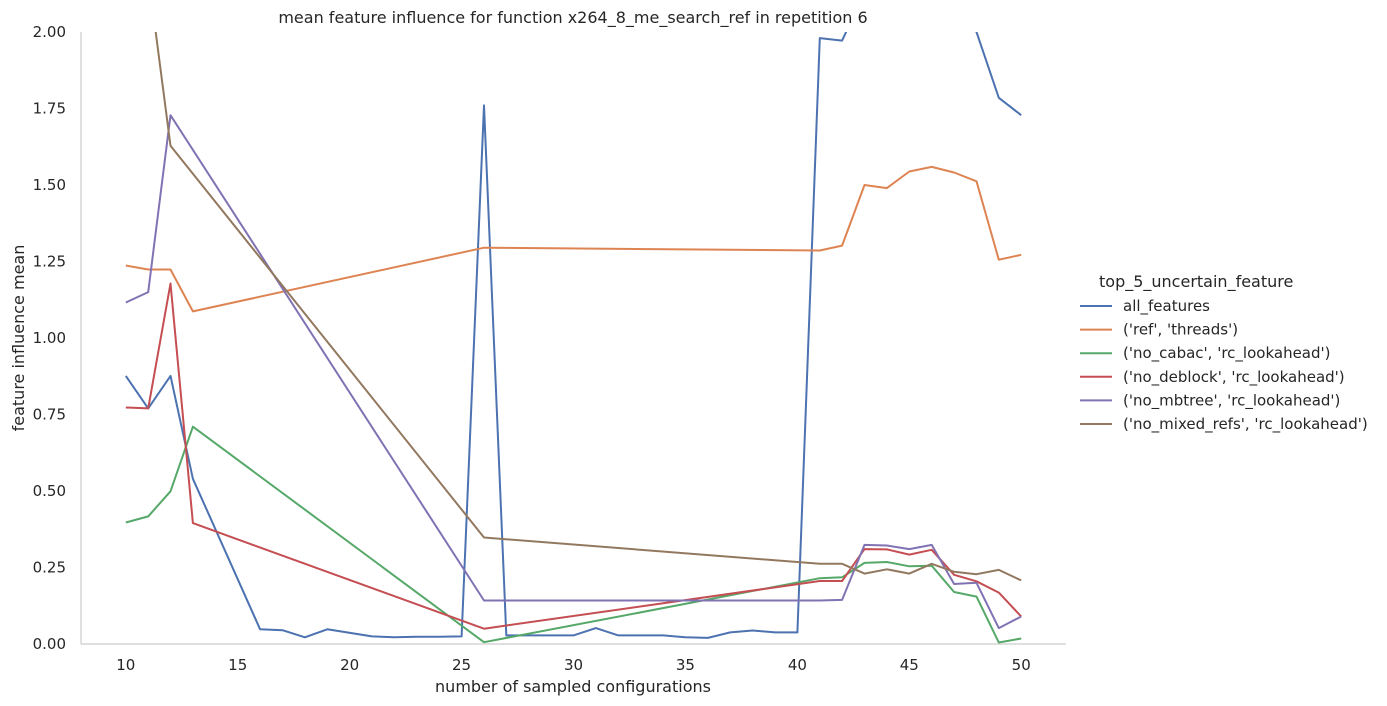  What do you see at coordinates (49, 262) in the screenshot?
I see `y-tick-label: 1.25` at bounding box center [49, 262].